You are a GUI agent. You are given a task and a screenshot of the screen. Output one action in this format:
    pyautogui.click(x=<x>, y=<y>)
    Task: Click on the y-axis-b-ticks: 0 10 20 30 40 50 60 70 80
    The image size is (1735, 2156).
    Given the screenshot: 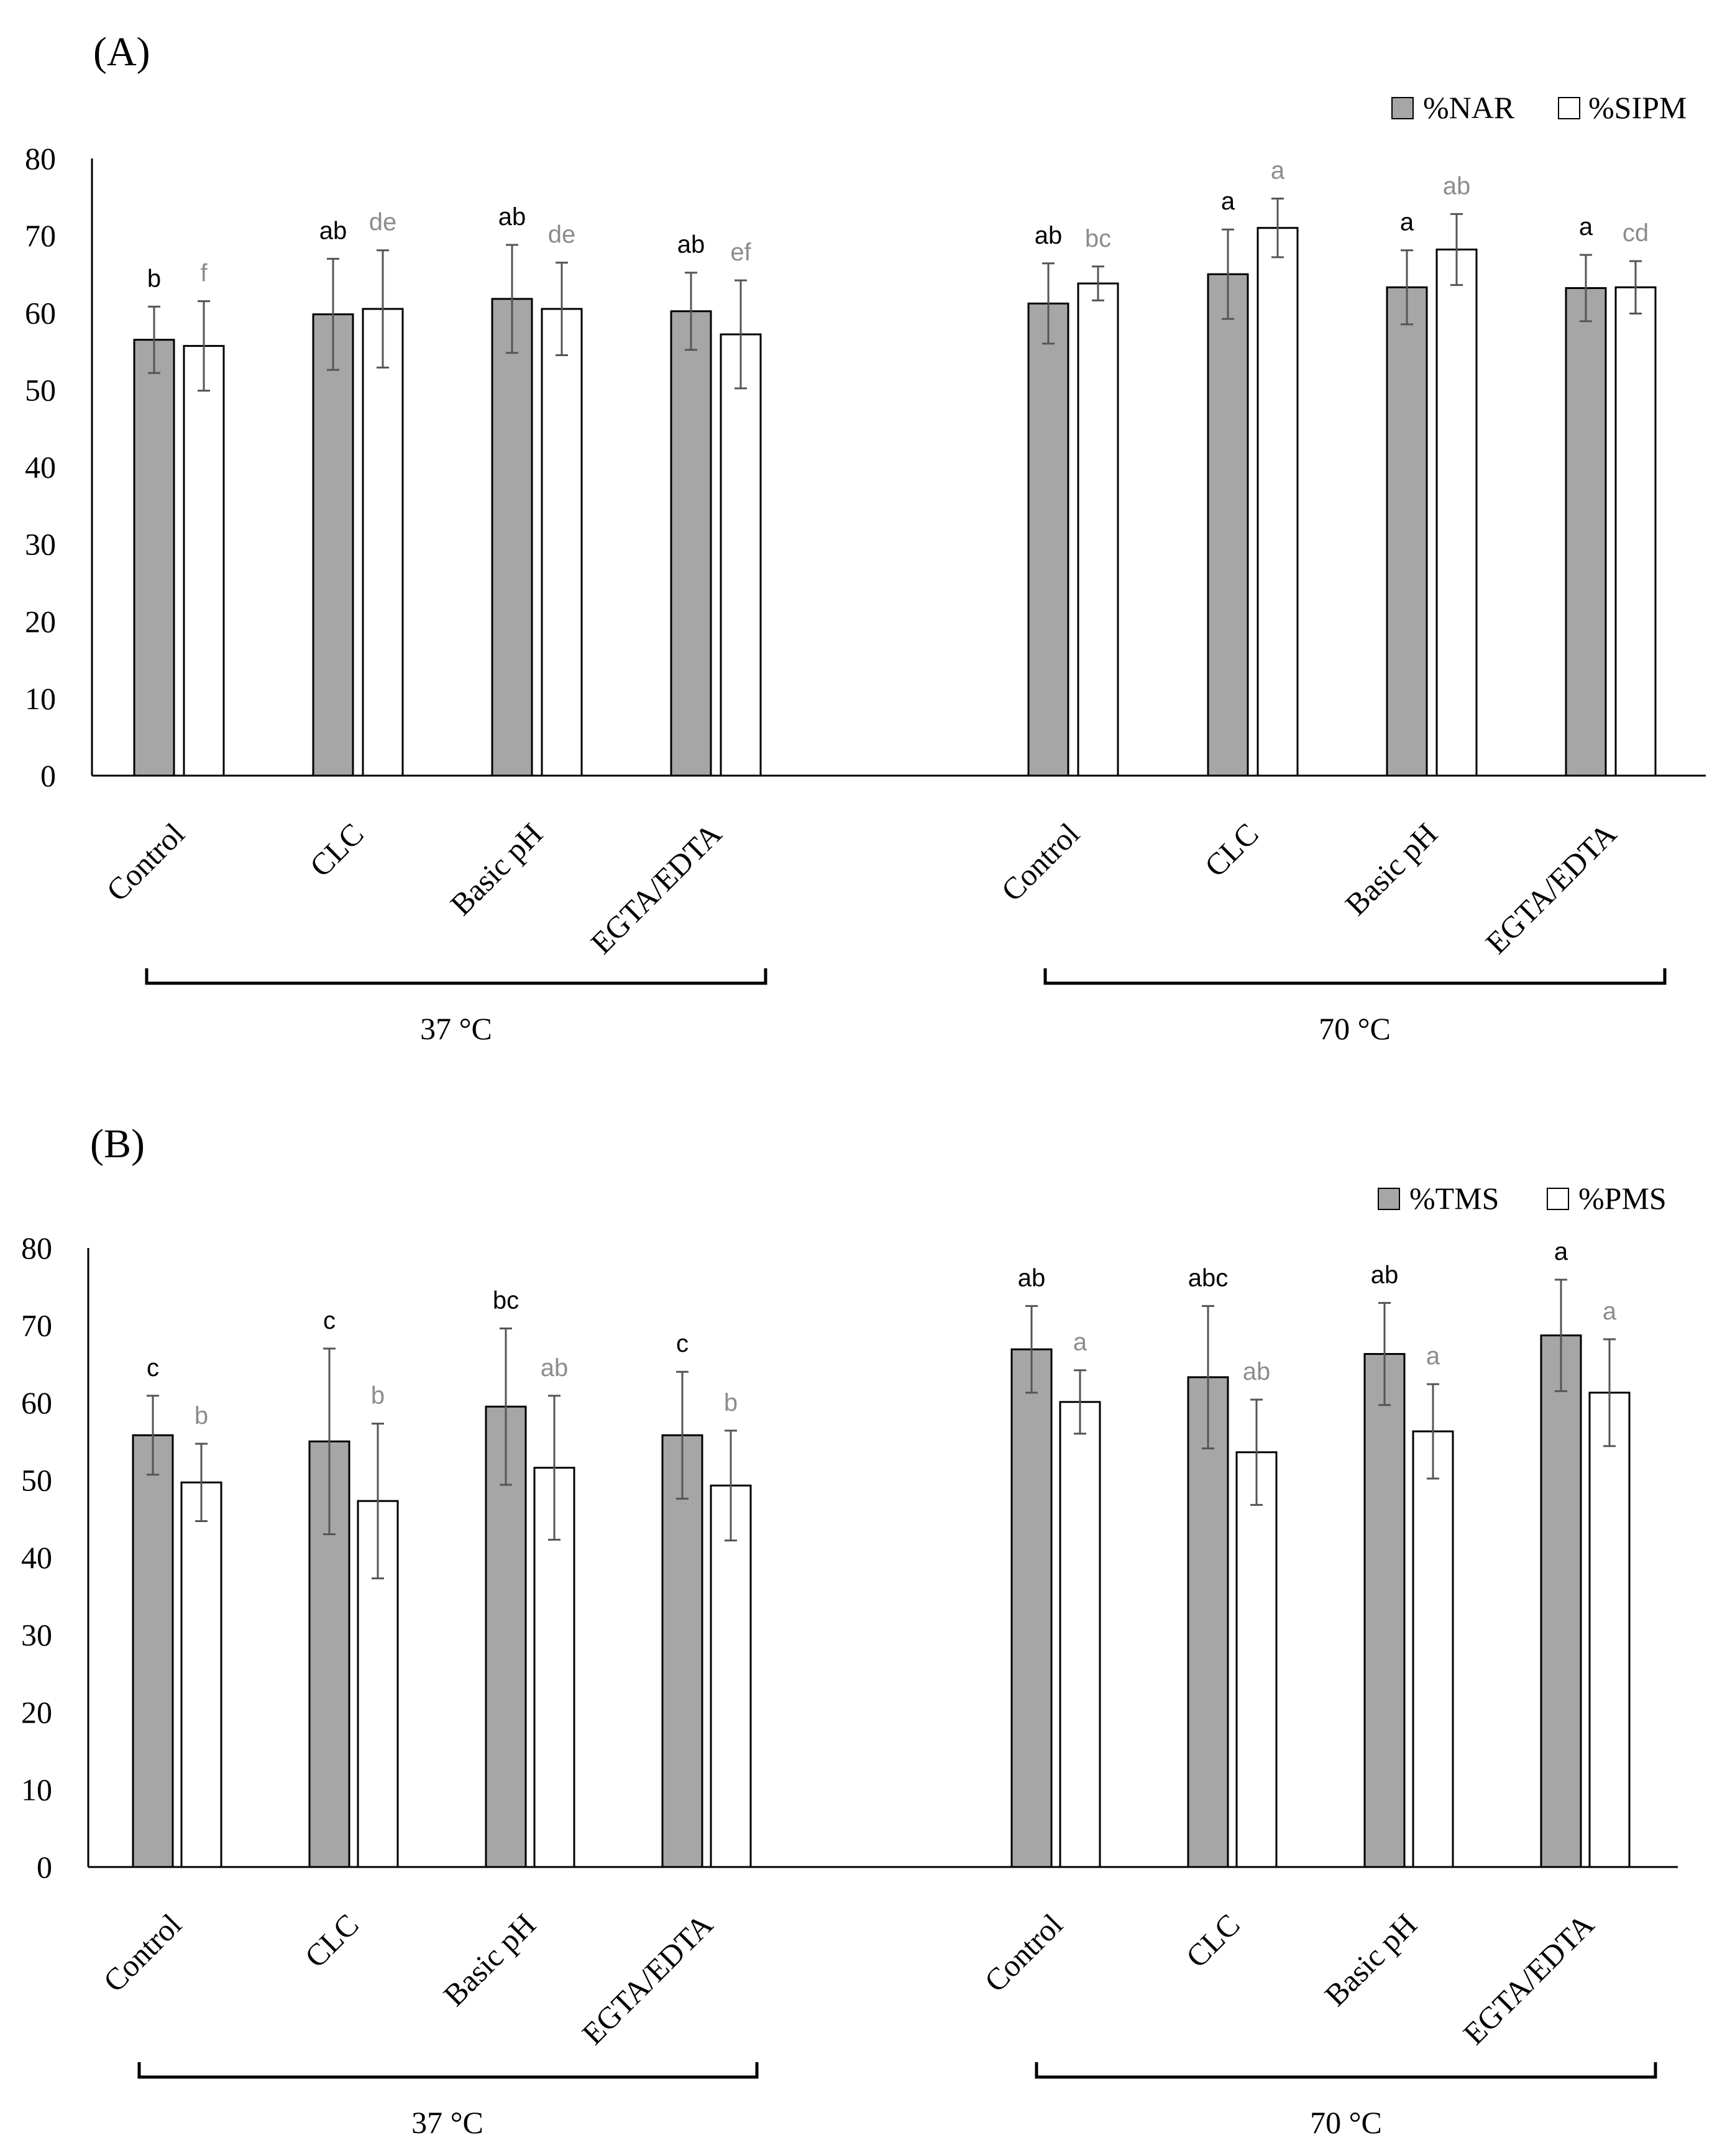 What is the action you would take?
    pyautogui.click(x=36, y=1558)
    